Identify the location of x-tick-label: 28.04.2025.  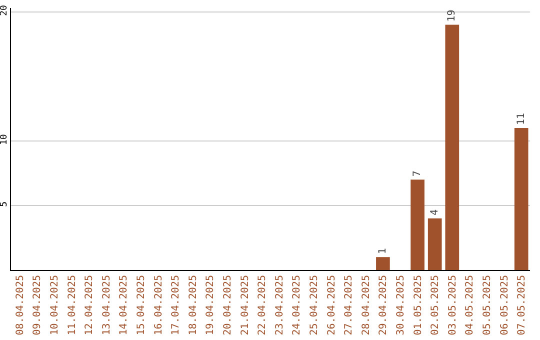
(366, 305).